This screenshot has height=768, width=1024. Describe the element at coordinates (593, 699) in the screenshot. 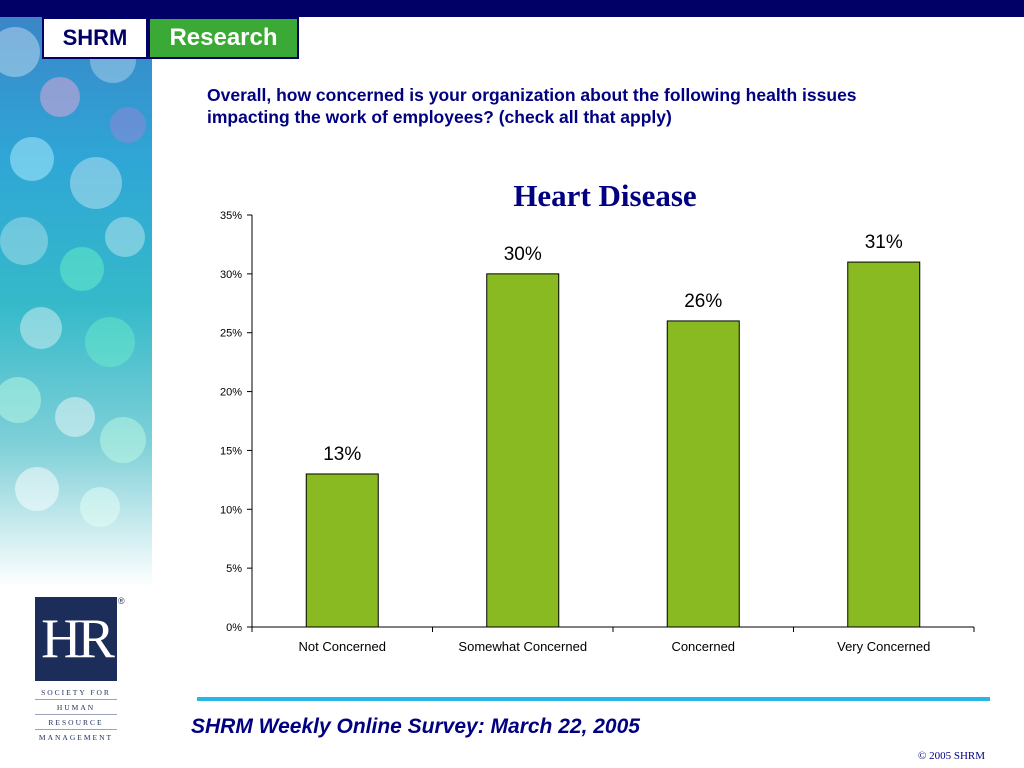

I see `footer-divider` at that location.